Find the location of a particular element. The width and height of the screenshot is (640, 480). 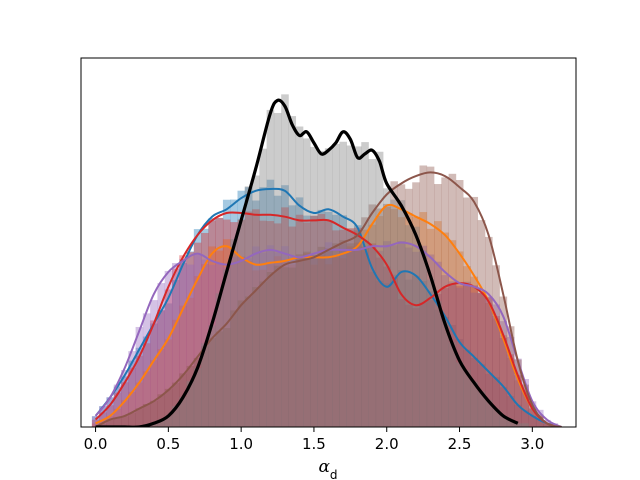

x-tick-label: 1.0 is located at coordinates (241, 444).